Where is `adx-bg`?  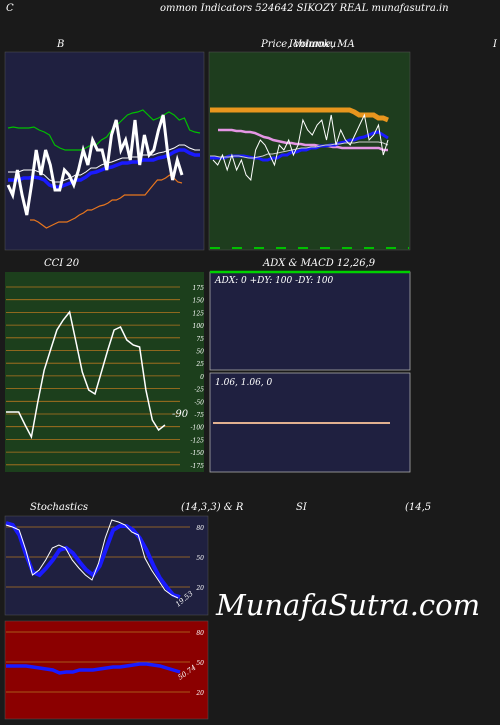 adx-bg is located at coordinates (310, 321).